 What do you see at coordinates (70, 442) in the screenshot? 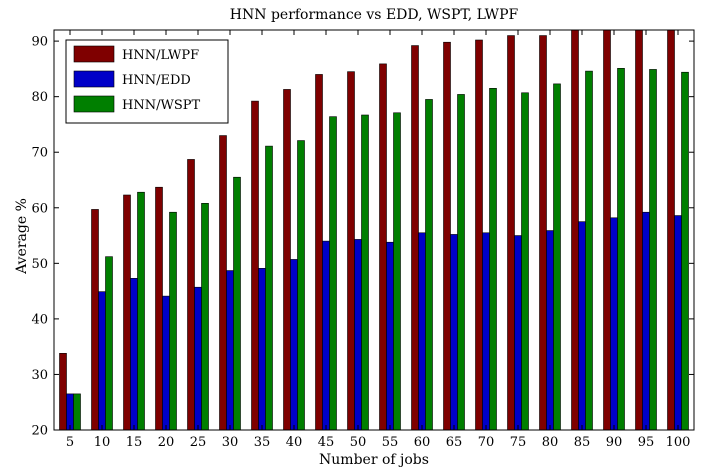
I see `x-tick-label: 5` at bounding box center [70, 442].